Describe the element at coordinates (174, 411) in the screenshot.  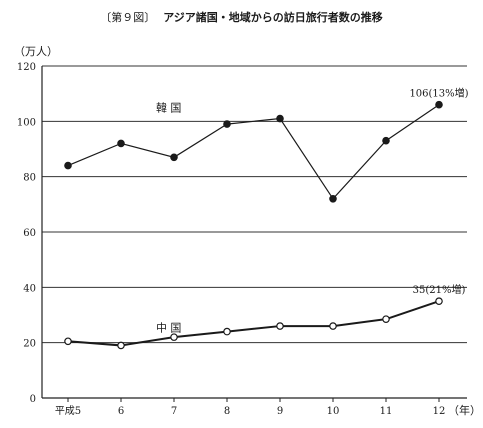
I see `x-tick-label: 7` at that location.